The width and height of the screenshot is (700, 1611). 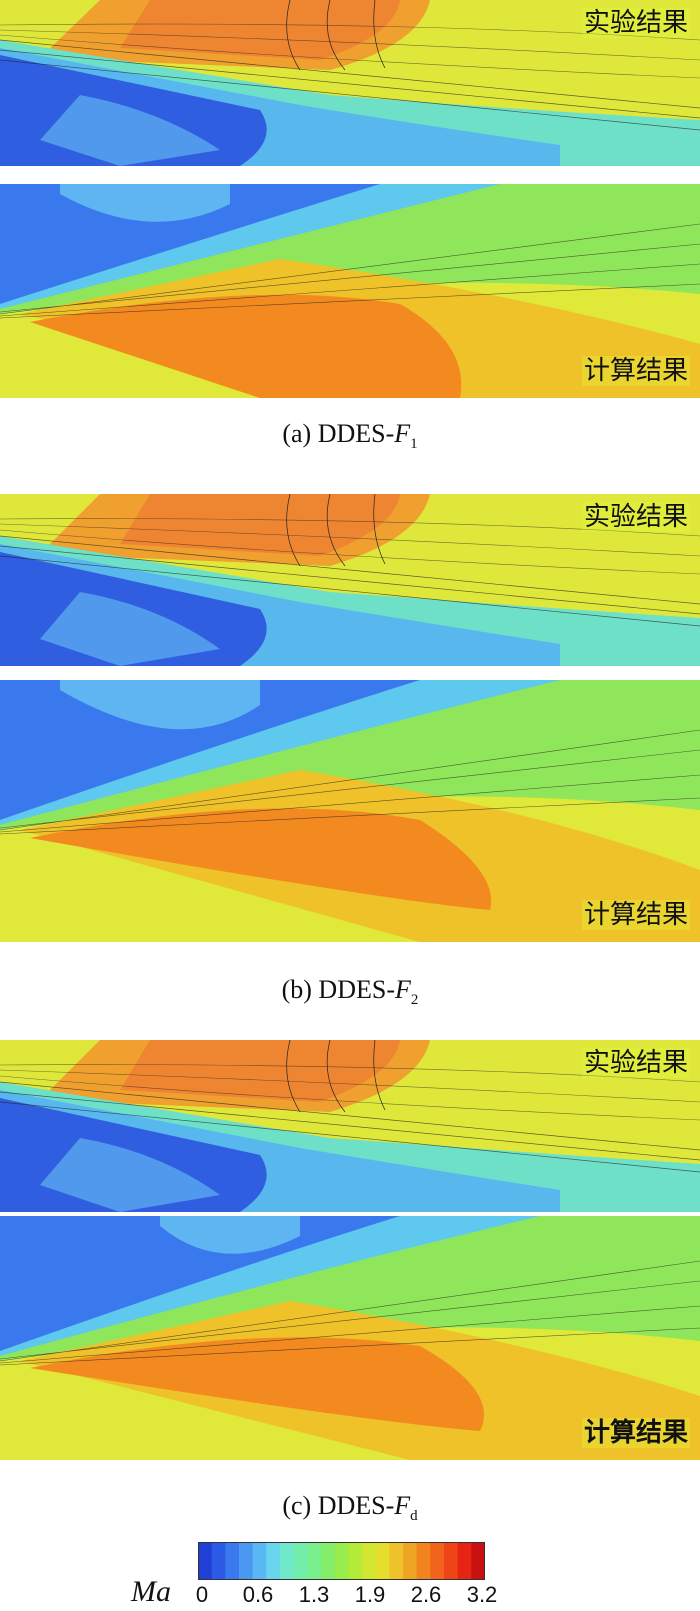 What do you see at coordinates (482, 1594) in the screenshot?
I see `colorbar-tick-label: 3.2` at bounding box center [482, 1594].